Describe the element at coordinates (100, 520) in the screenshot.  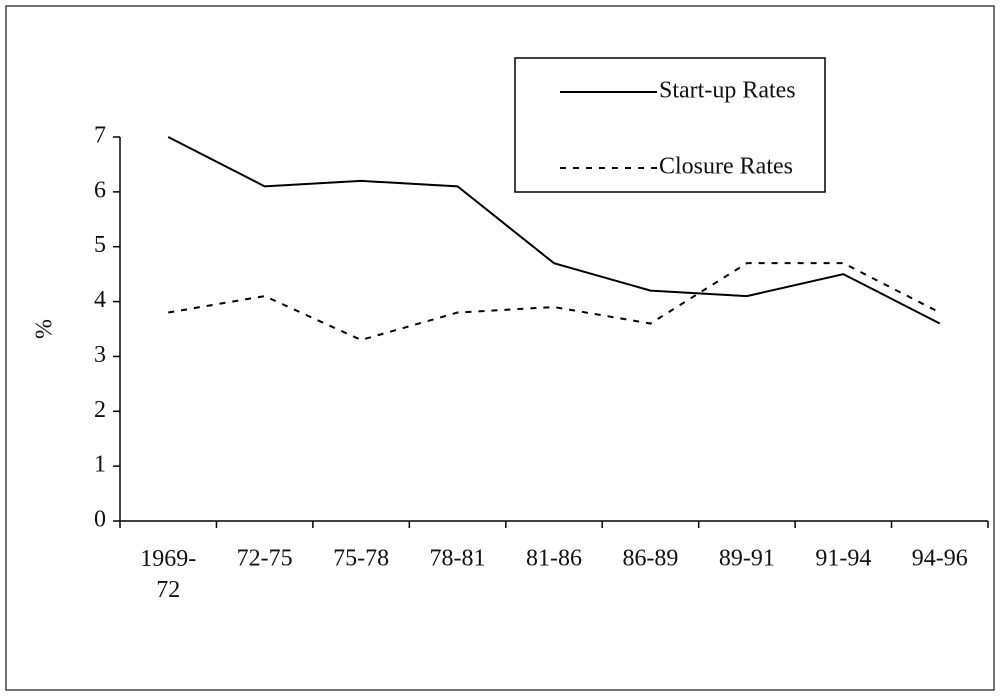
I see `y-tick-label: 0` at that location.